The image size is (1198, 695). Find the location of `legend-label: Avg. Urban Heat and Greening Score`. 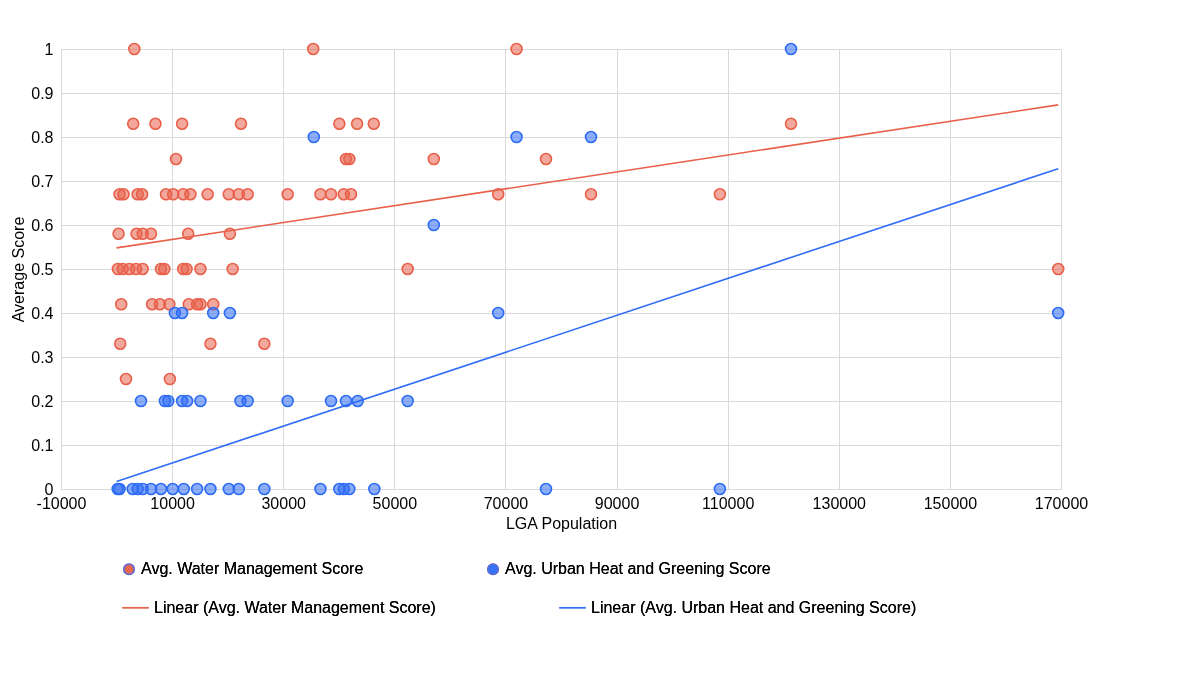

legend-label: Avg. Urban Heat and Greening Score is located at coordinates (638, 569).